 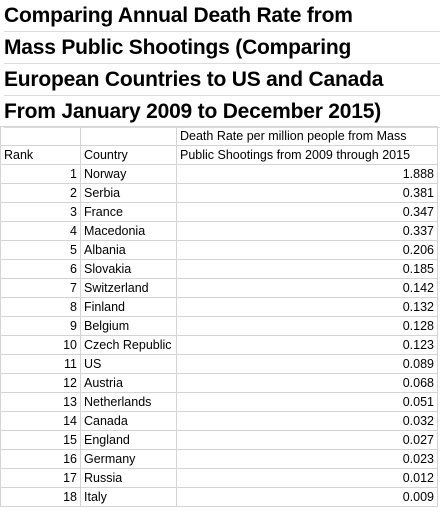 What do you see at coordinates (40, 402) in the screenshot?
I see `rank-cell: 13` at bounding box center [40, 402].